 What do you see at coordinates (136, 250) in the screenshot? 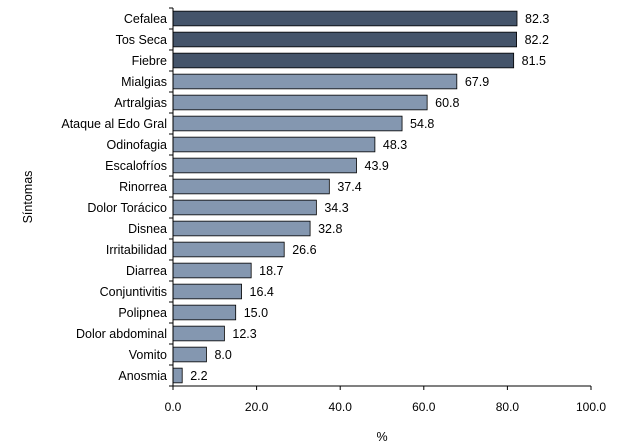
I see `category-label: Irritabilidad` at bounding box center [136, 250].